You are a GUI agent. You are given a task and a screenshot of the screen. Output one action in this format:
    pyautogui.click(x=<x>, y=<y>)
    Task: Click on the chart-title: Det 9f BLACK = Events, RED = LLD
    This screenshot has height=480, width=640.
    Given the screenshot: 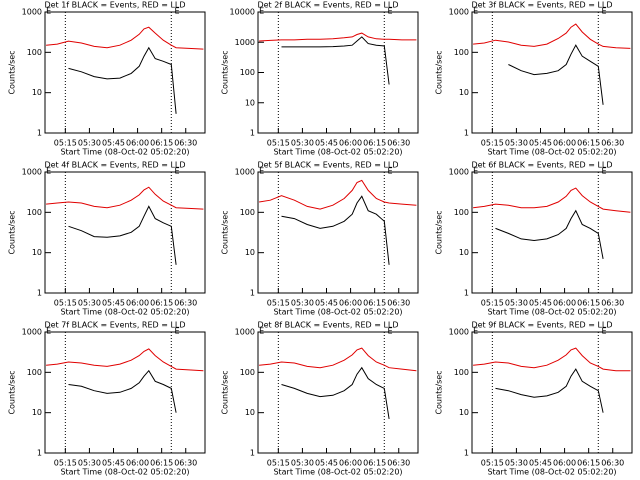 What is the action you would take?
    pyautogui.click(x=541, y=325)
    